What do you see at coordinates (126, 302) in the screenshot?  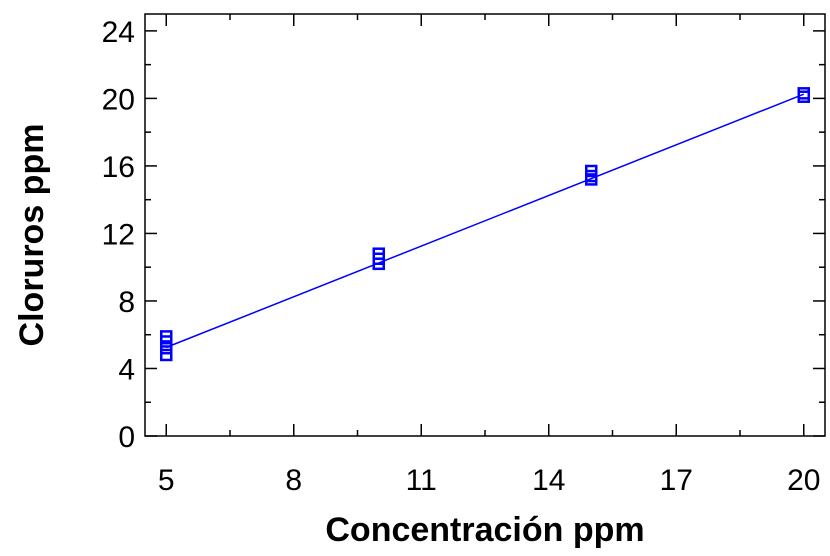 I see `y-tick-label: 8` at bounding box center [126, 302].